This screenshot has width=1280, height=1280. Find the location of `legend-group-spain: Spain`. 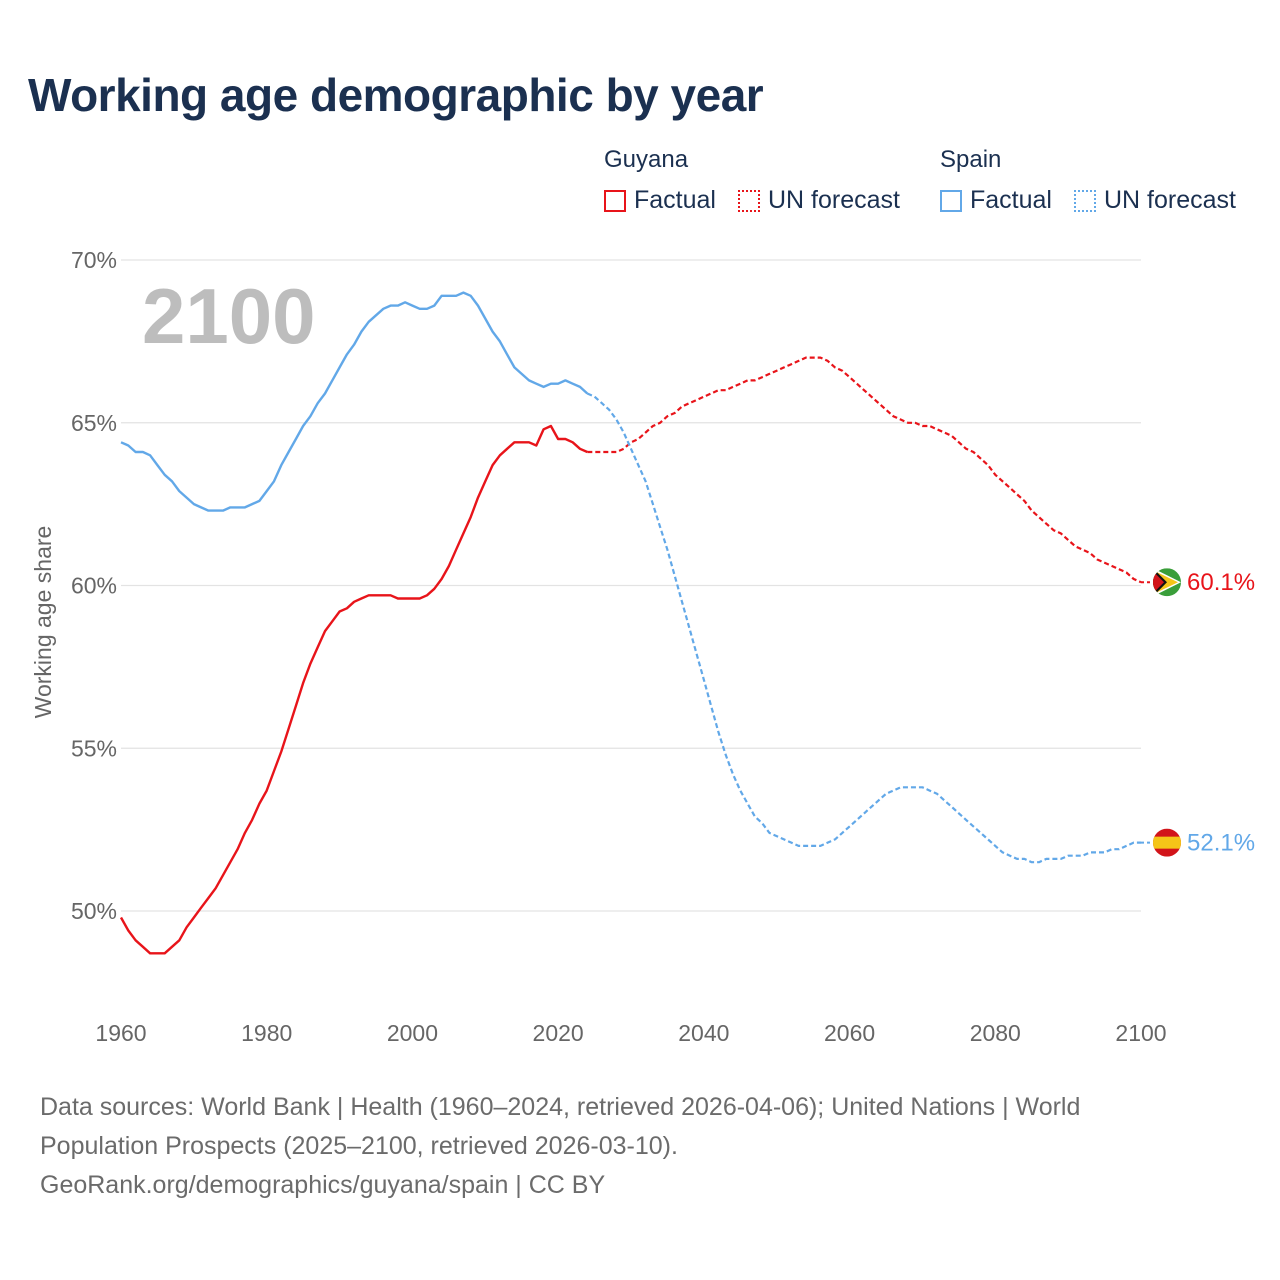

legend-group-spain: Spain is located at coordinates (971, 159).